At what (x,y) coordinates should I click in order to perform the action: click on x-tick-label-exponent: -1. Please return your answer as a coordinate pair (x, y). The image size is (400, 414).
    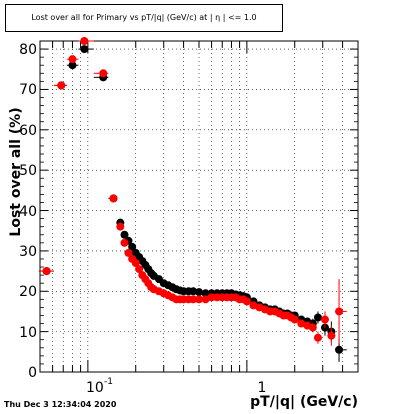
    Looking at the image, I should click on (108, 382).